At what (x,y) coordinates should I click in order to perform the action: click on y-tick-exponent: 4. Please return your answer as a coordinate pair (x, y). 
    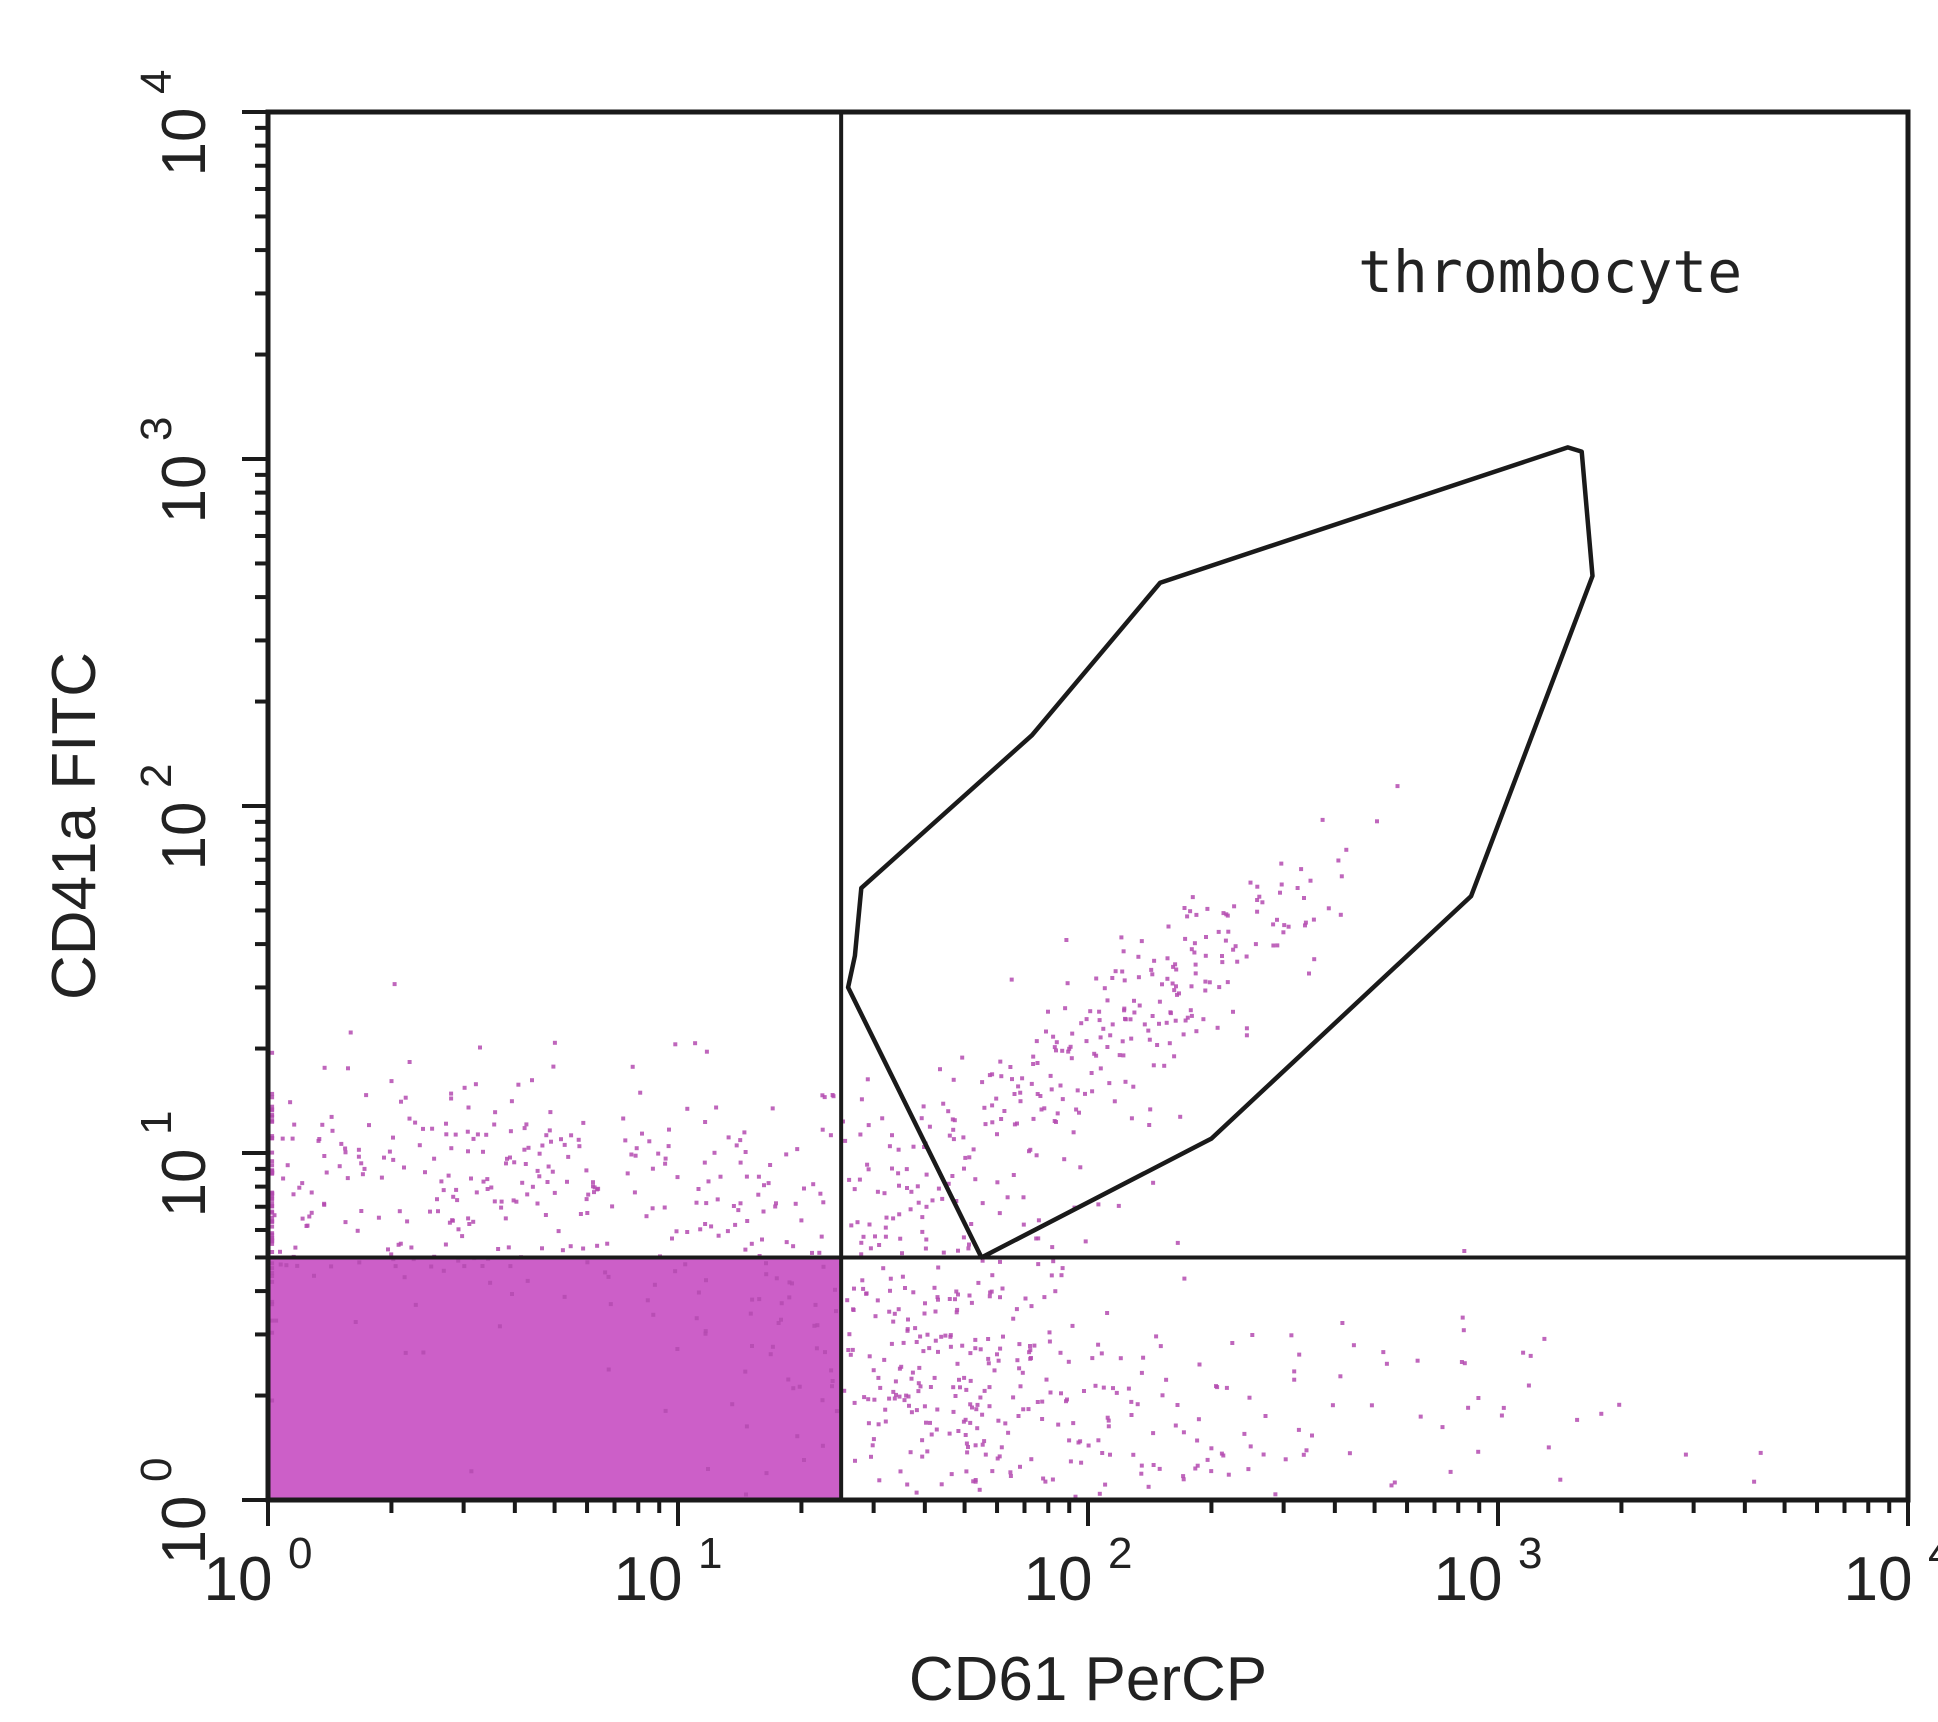
    Looking at the image, I should click on (156, 82).